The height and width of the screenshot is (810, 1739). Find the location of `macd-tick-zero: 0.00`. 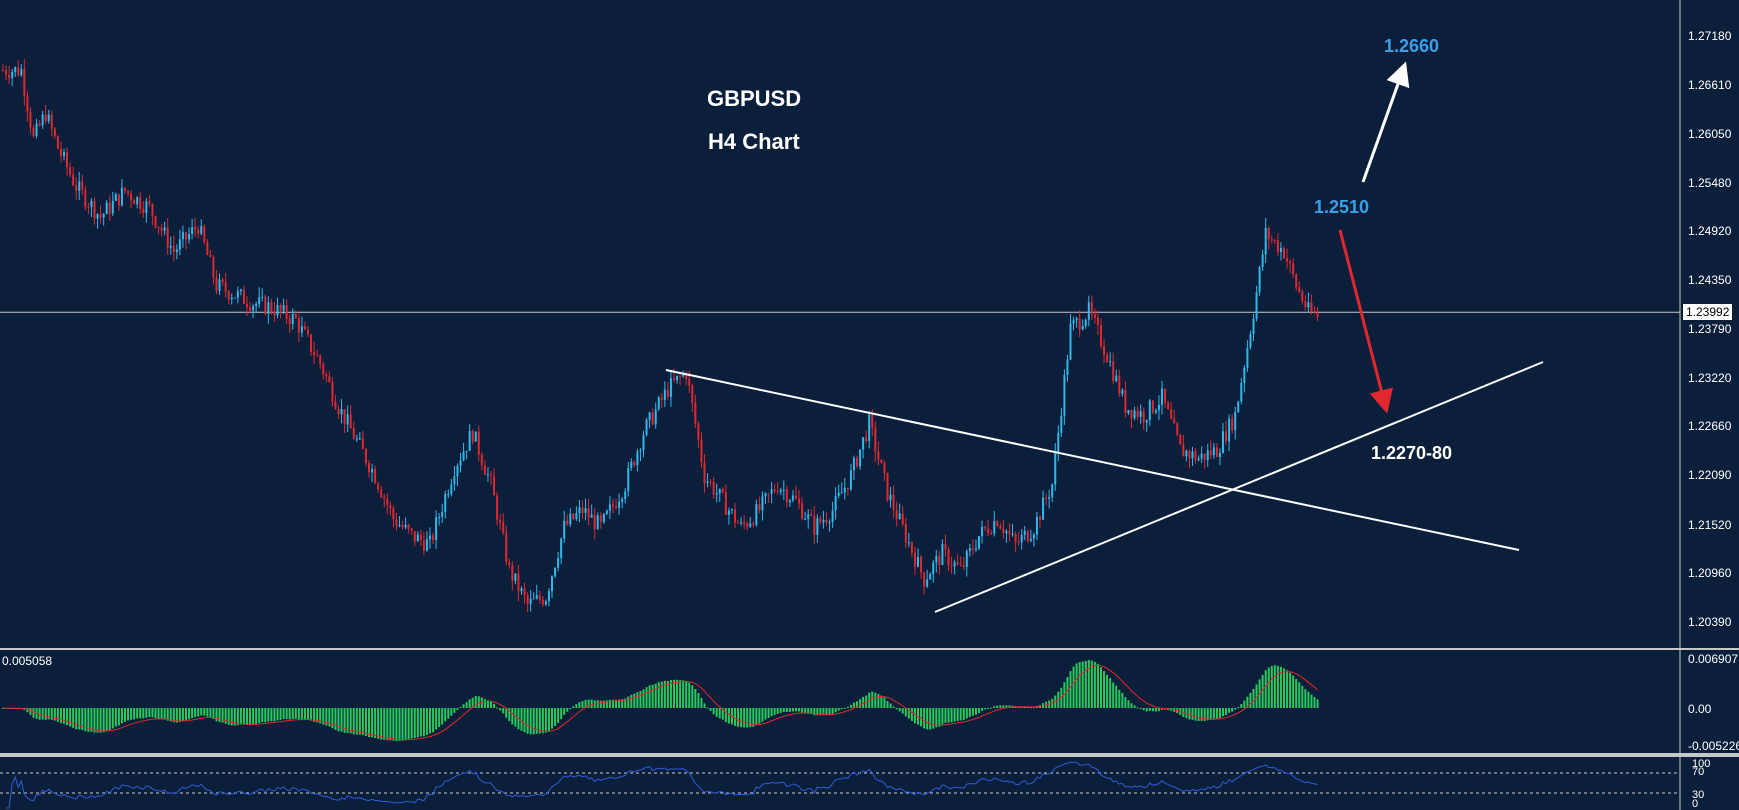

macd-tick-zero: 0.00 is located at coordinates (1700, 709).